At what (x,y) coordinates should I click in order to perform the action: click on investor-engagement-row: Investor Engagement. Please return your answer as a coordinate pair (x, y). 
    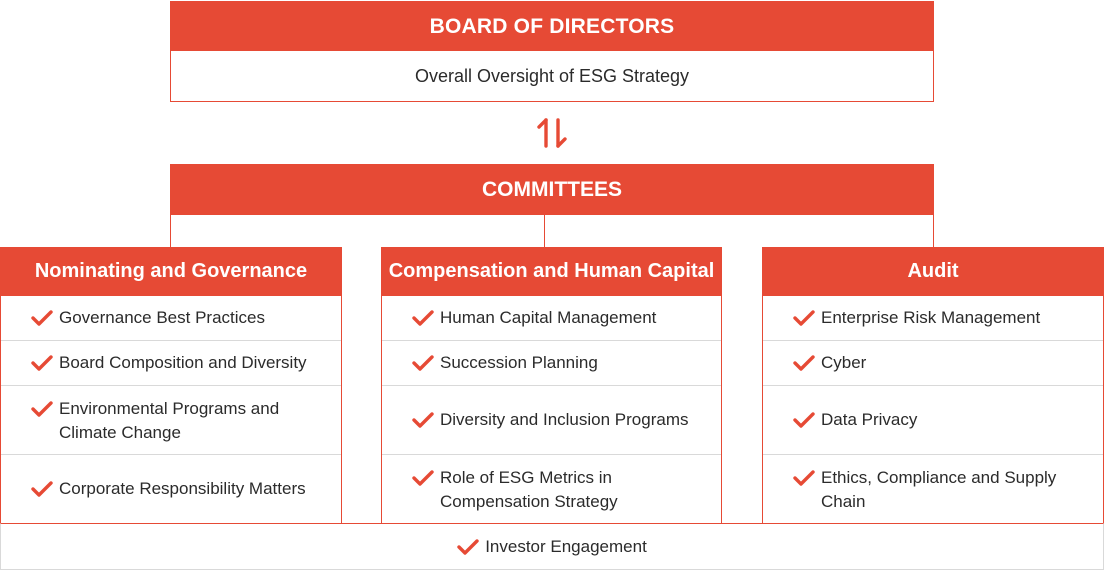
    Looking at the image, I should click on (552, 546).